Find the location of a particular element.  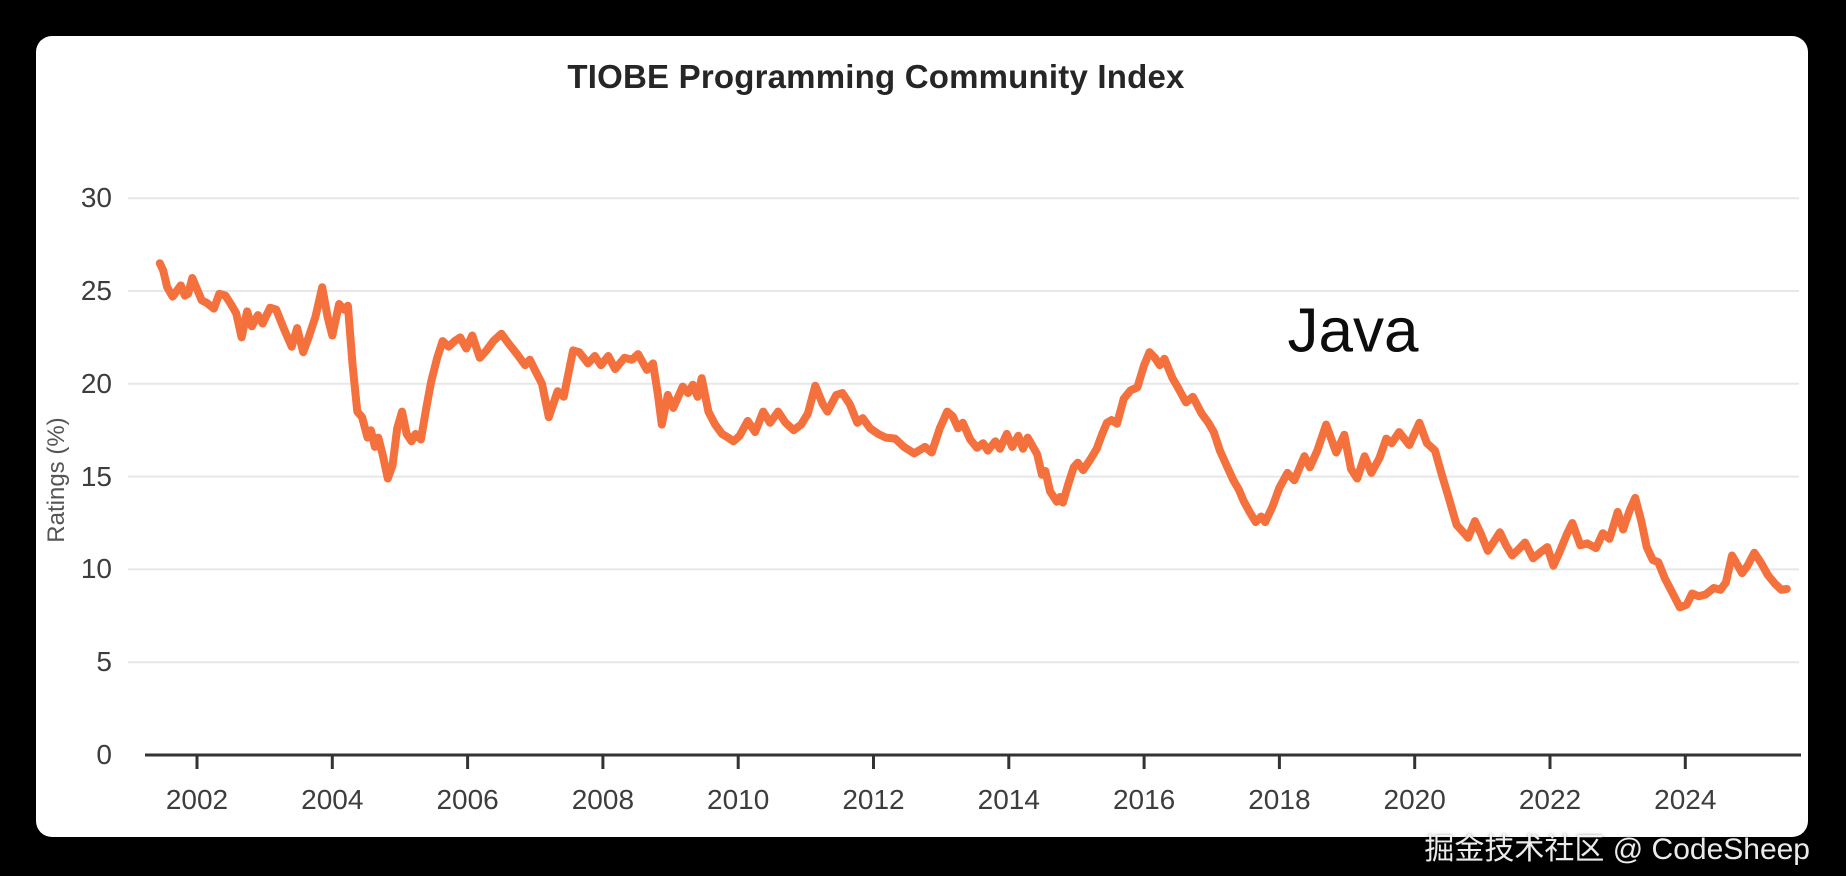

x-tick-label: 2010 is located at coordinates (738, 799).